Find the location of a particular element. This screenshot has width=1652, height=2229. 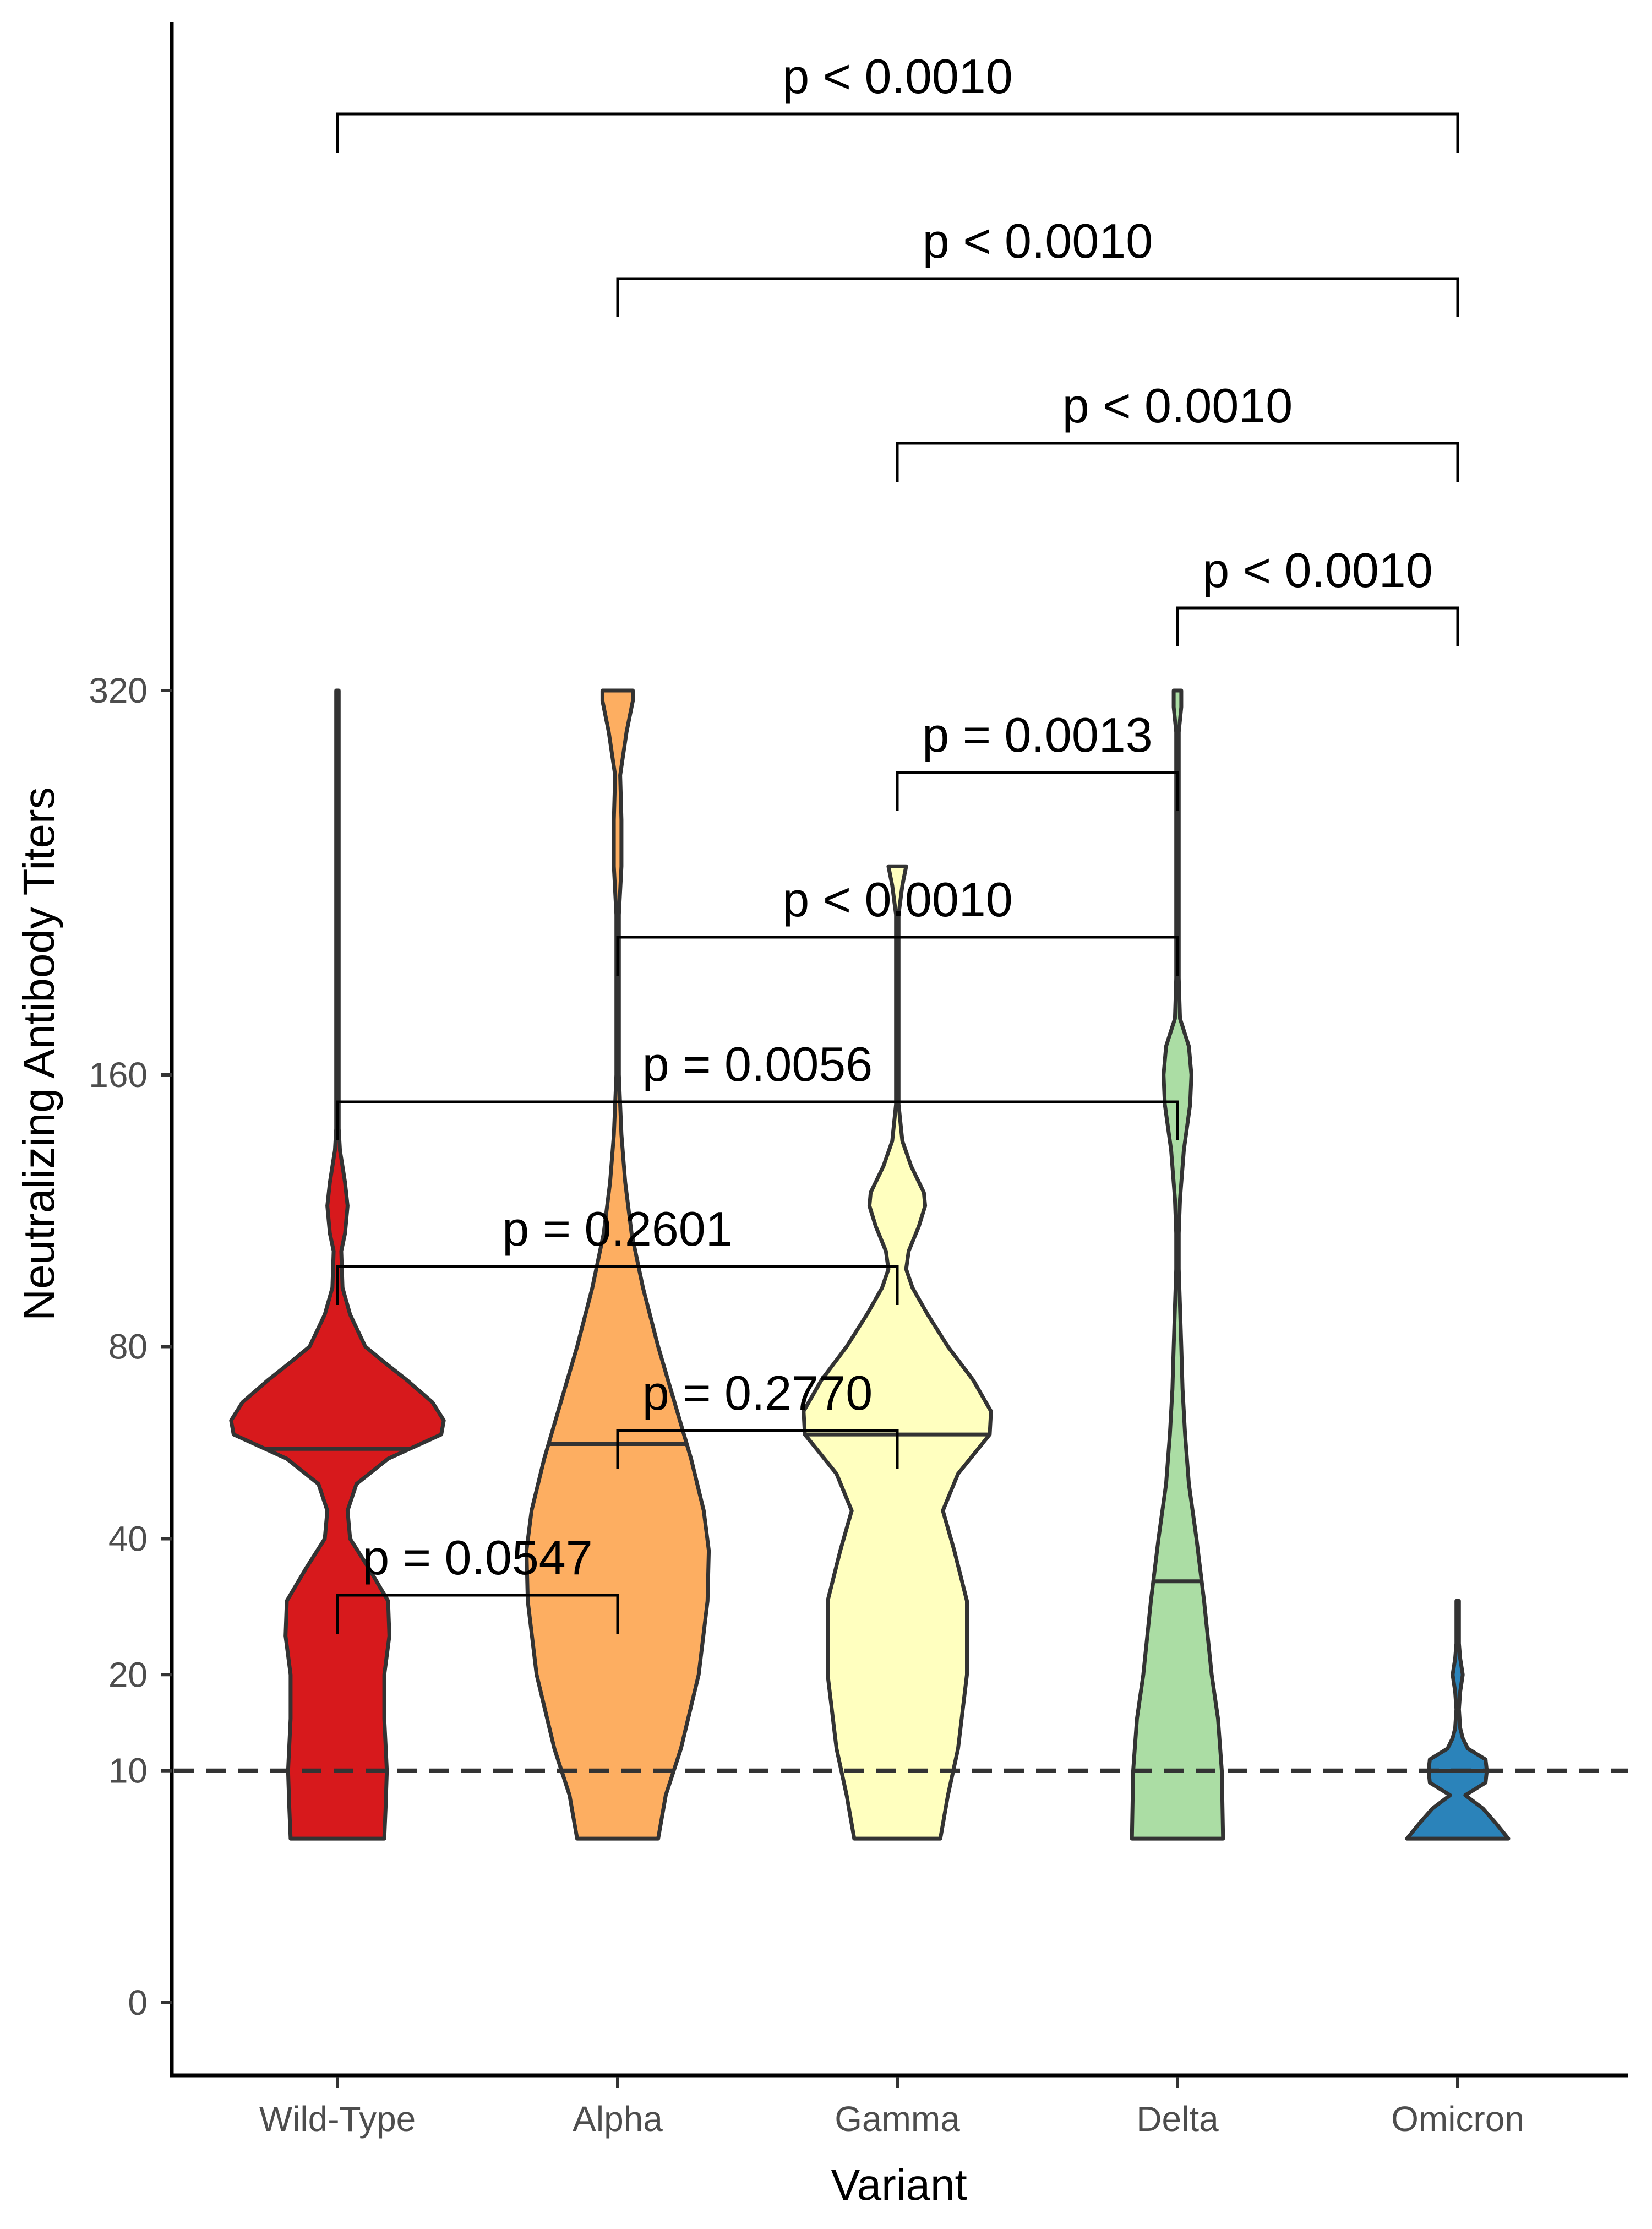

comparison-alpha-vs-delta: p < 0.0010 is located at coordinates (897, 924).